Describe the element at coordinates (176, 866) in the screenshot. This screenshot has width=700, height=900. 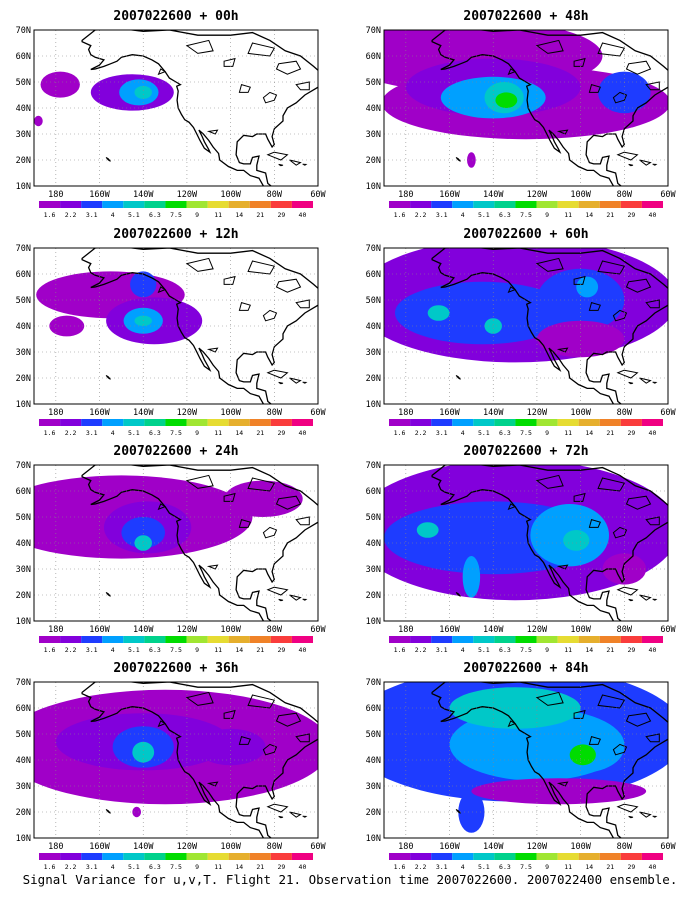
I see `colorbar-label: 7.5` at that location.